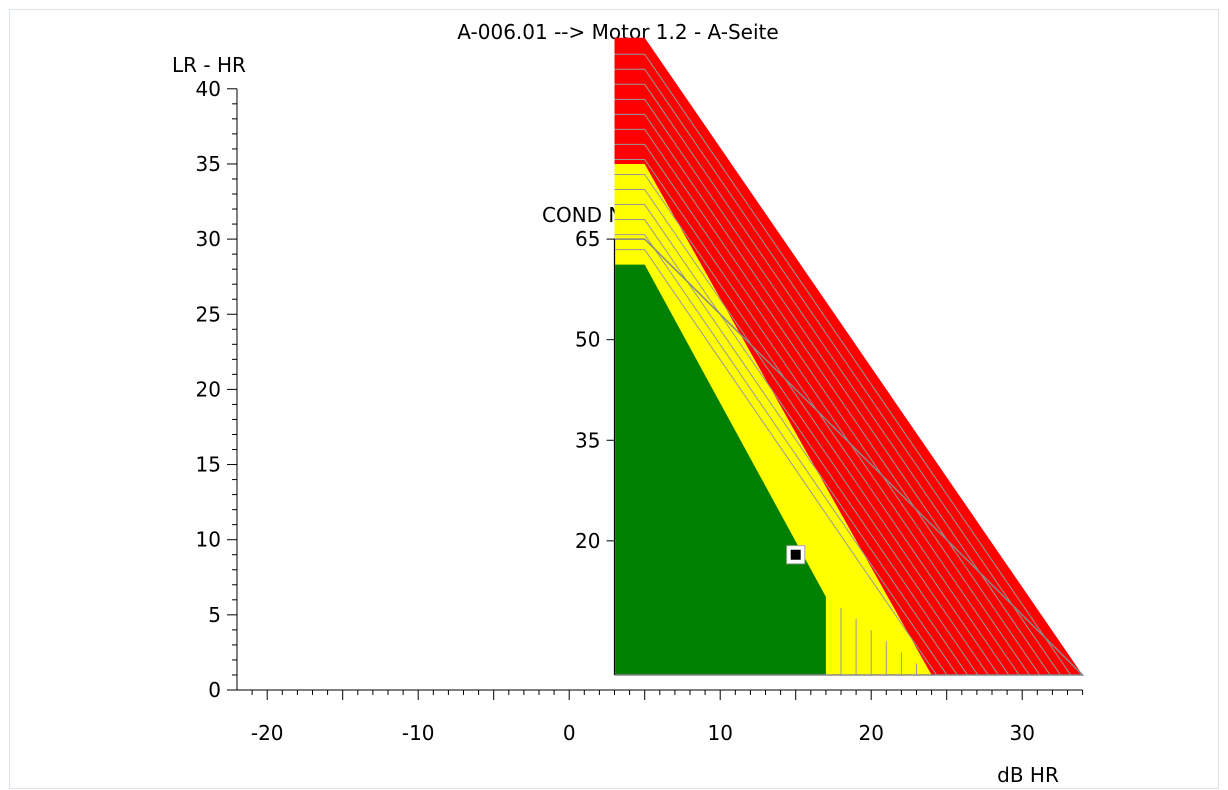 The image size is (1228, 790). I want to click on y-tick-label: 25, so click(208, 314).